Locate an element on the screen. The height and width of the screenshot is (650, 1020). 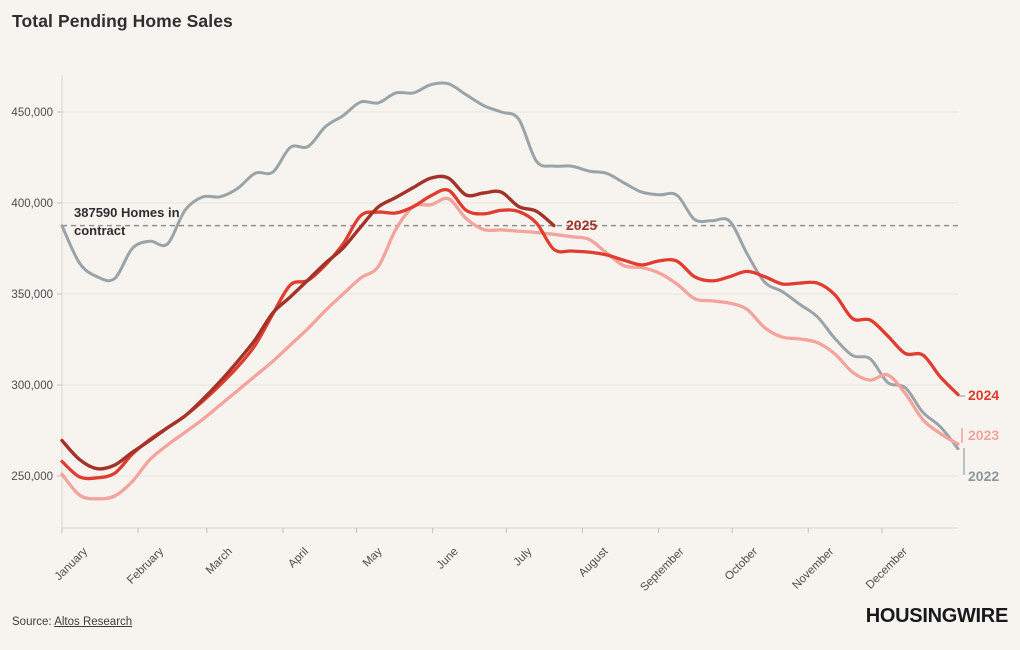
svg-text: October is located at coordinates (742, 565).